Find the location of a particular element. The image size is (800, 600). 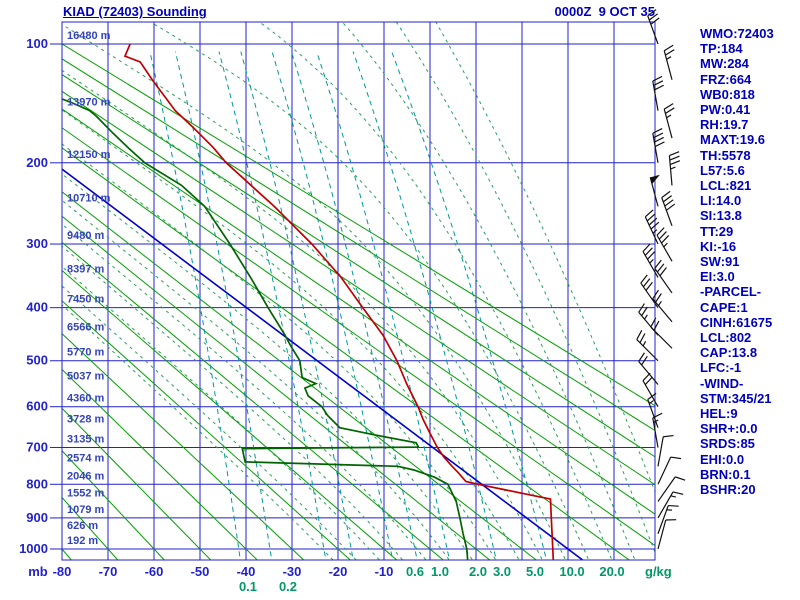

svg-text: 10710 m is located at coordinates (89, 198).